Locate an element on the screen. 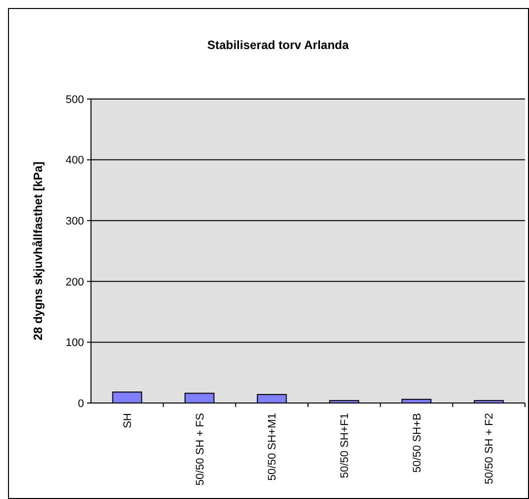 The image size is (529, 499). x-tick-label: SH is located at coordinates (128, 420).